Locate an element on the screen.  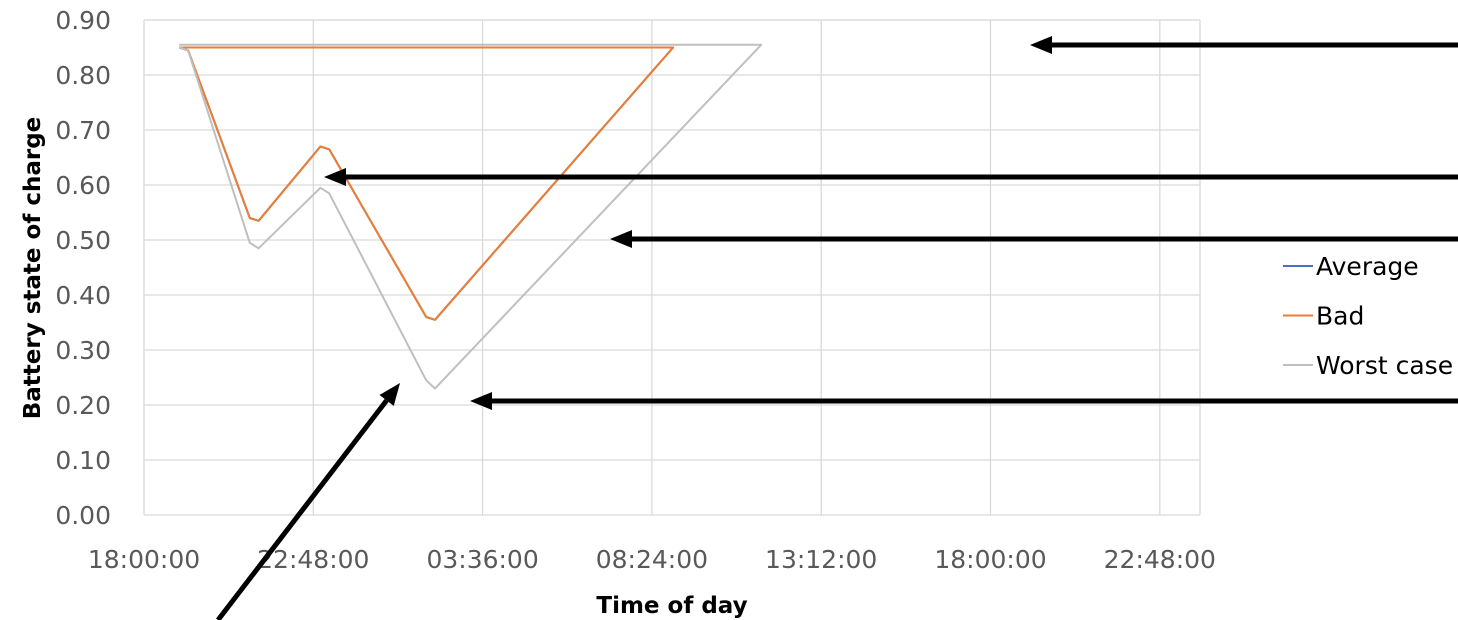
x-axis-title: Time of day is located at coordinates (671, 606).